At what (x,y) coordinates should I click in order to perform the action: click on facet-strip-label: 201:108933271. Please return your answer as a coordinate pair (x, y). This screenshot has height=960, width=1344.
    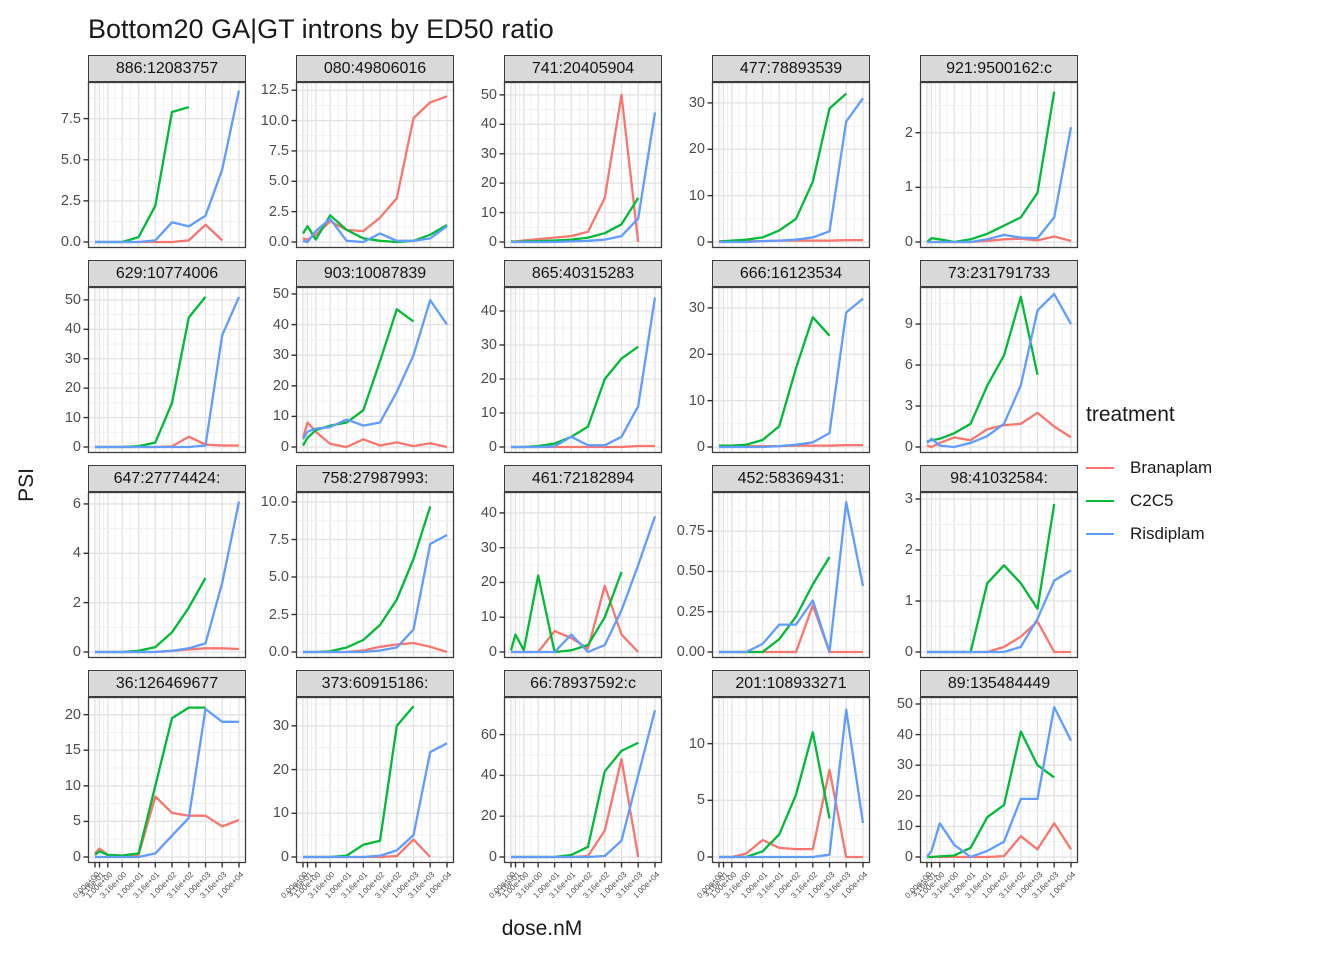
    Looking at the image, I should click on (791, 683).